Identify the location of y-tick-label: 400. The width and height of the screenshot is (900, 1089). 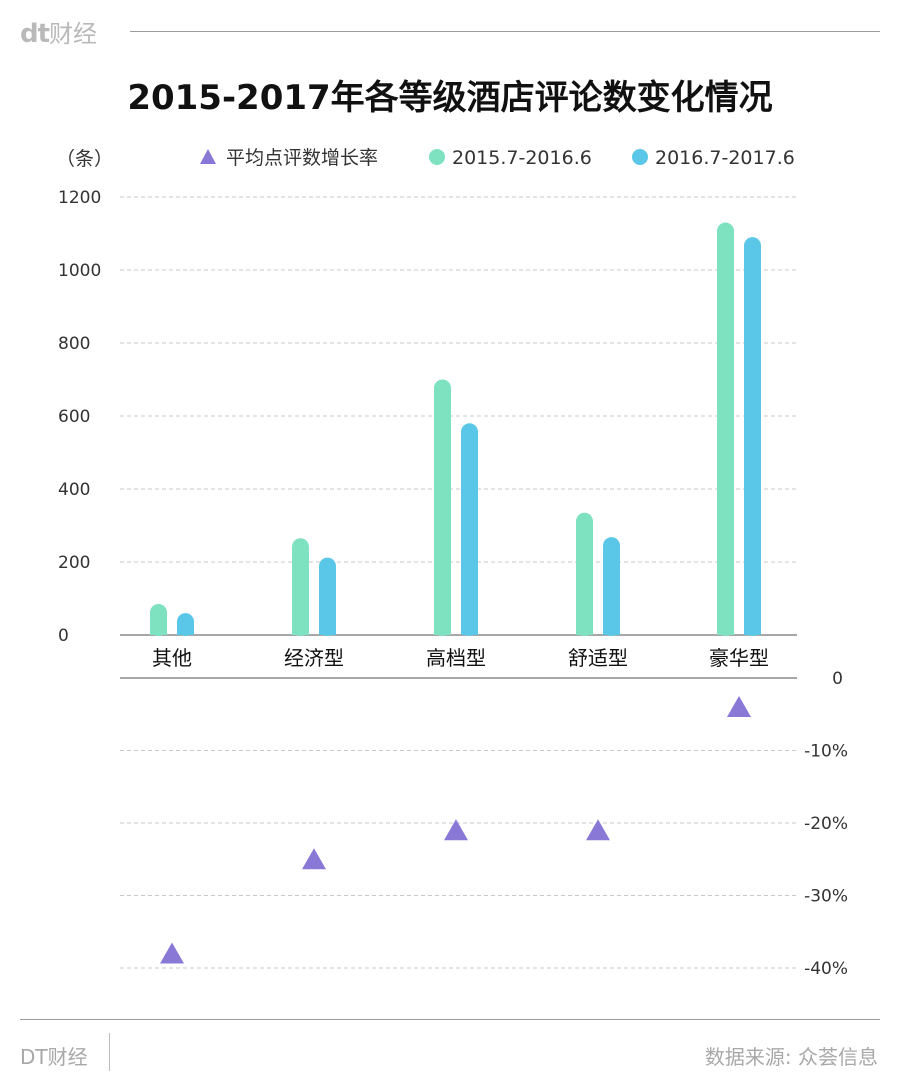
(74, 490).